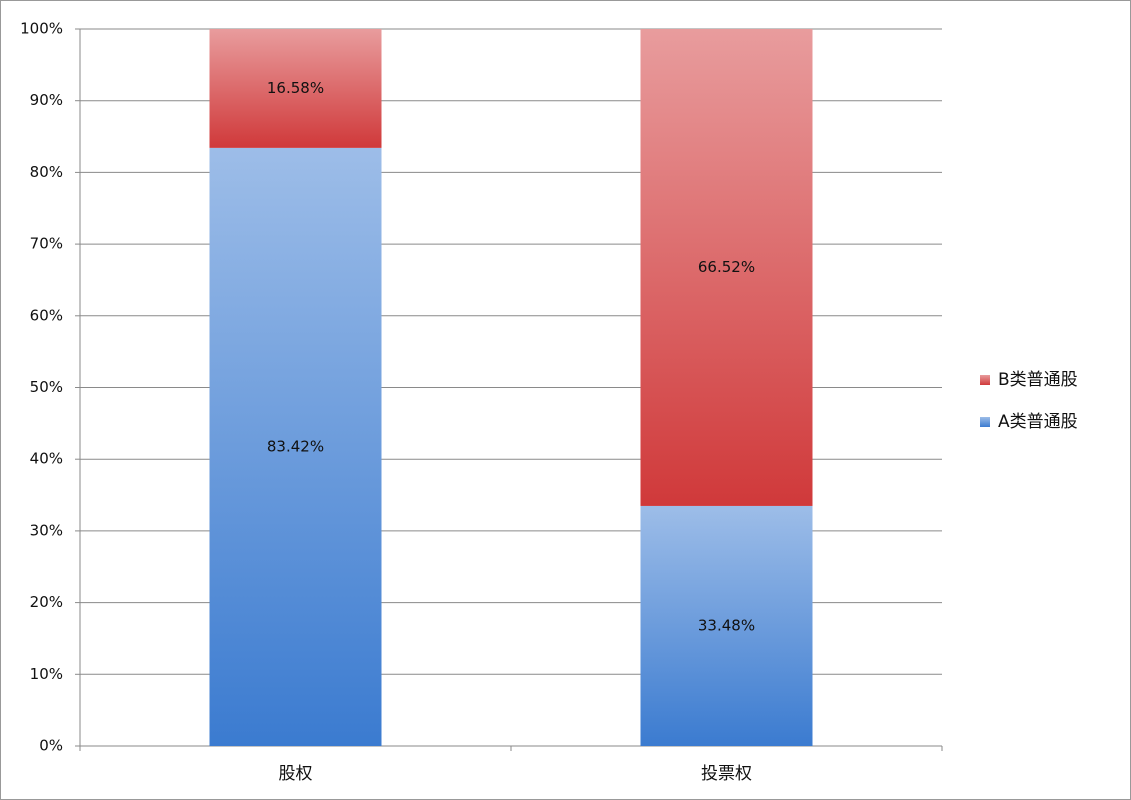 The height and width of the screenshot is (800, 1131). What do you see at coordinates (46, 387) in the screenshot?
I see `y-tick-label: 50%` at bounding box center [46, 387].